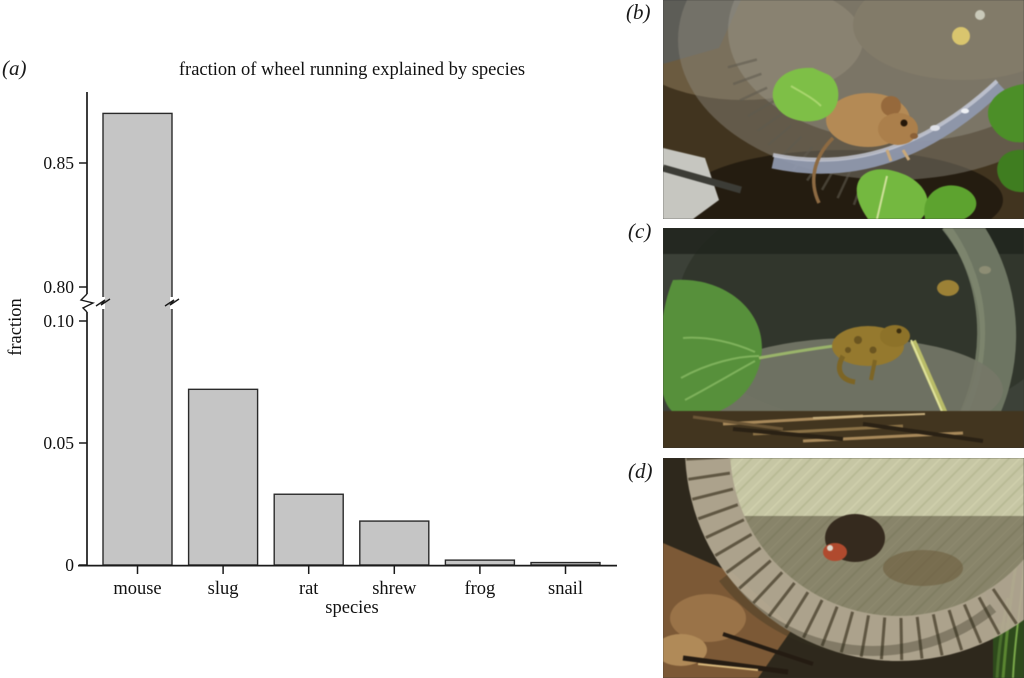 This screenshot has height=678, width=1024. I want to click on photo-mouse-in-wheel, so click(843, 109).